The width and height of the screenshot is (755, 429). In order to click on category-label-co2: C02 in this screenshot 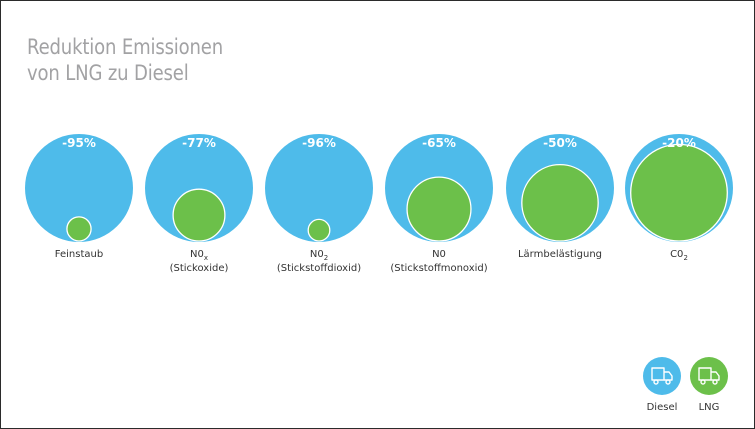, I will do `click(679, 255)`.